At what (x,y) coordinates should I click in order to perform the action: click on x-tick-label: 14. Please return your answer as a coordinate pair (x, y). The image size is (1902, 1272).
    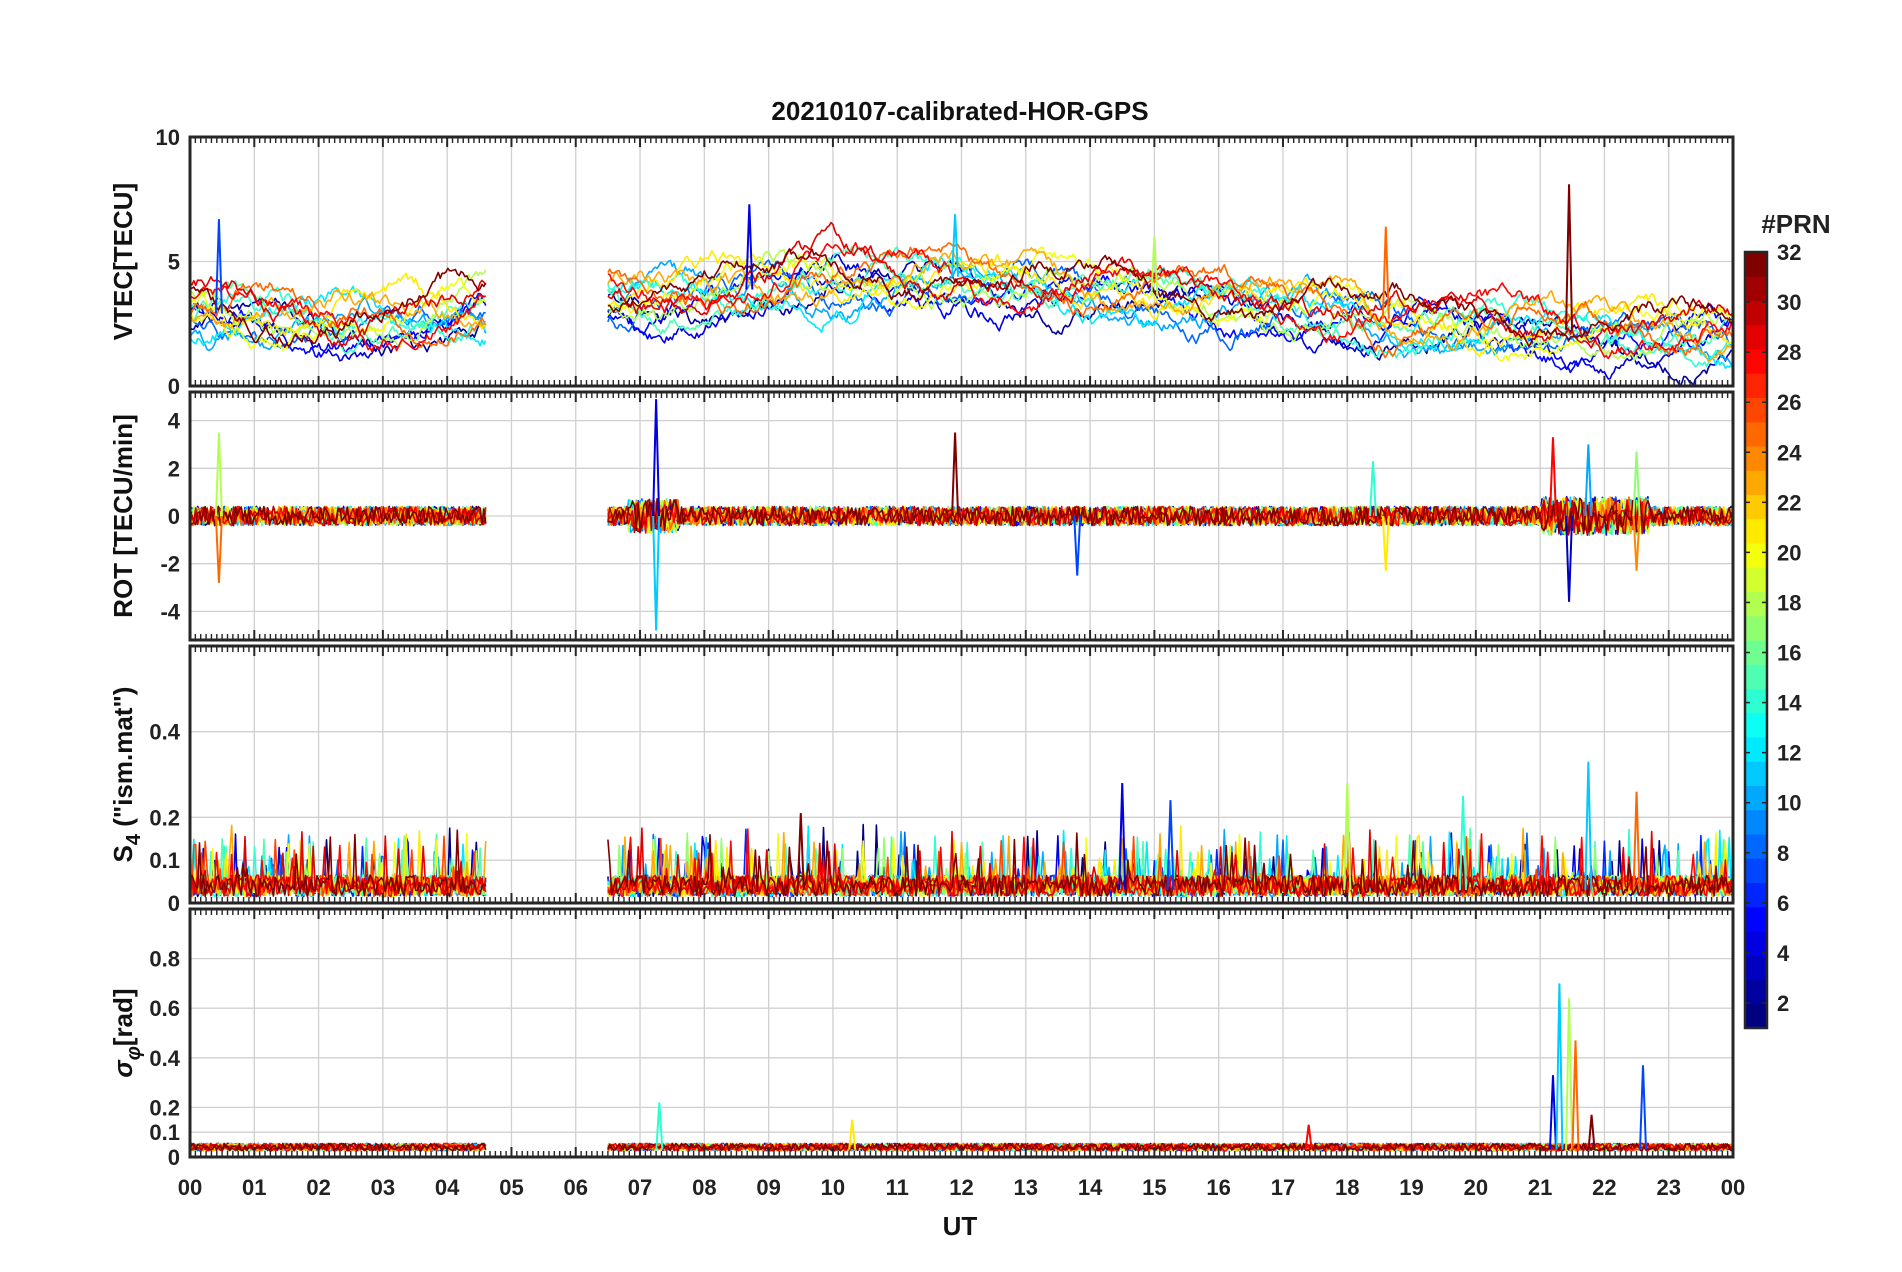
    Looking at the image, I should click on (1090, 1187).